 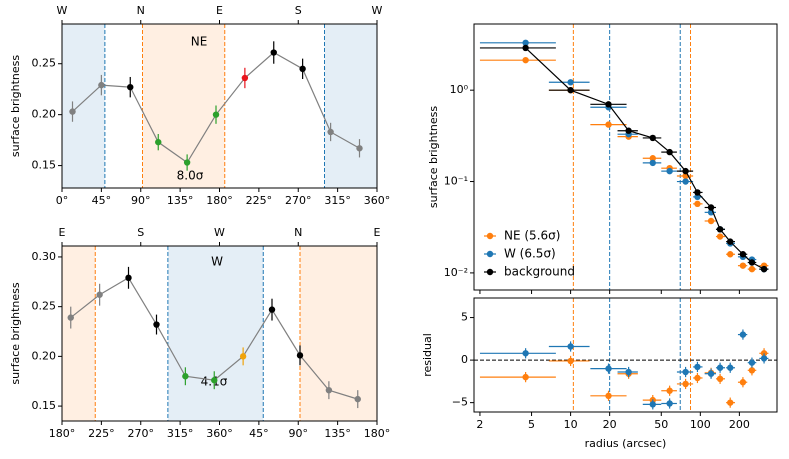 What do you see at coordinates (610, 424) in the screenshot?
I see `x-tick-label: 20` at bounding box center [610, 424].